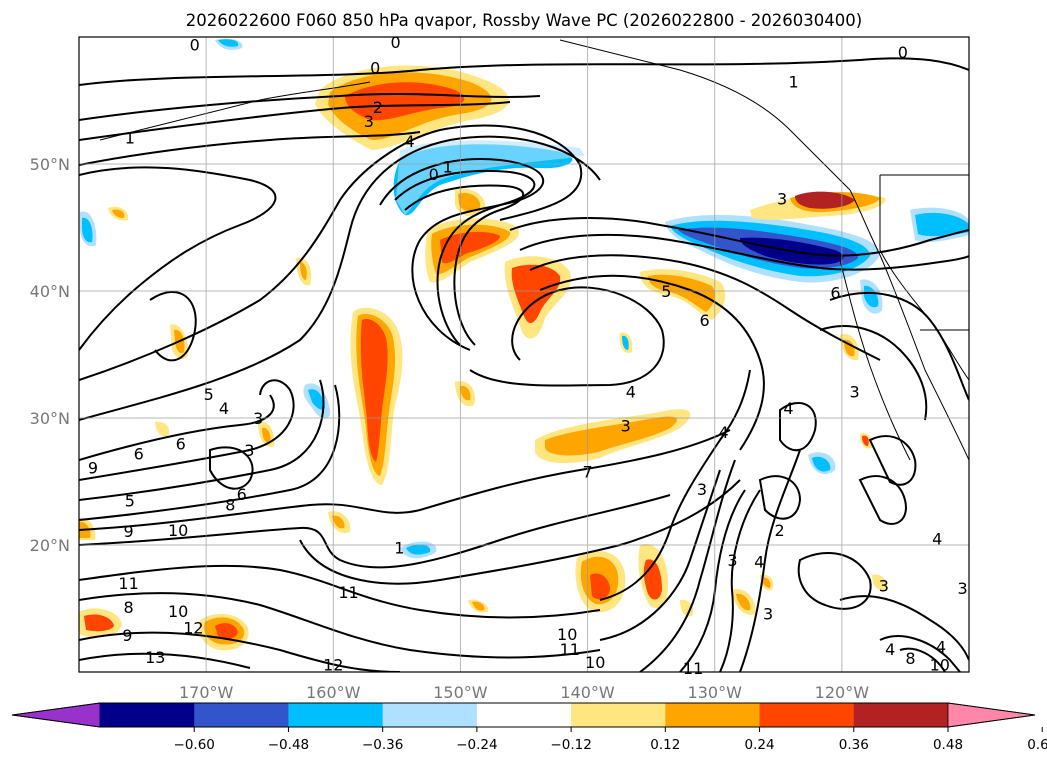 This screenshot has height=765, width=1047. What do you see at coordinates (948, 745) in the screenshot?
I see `colorbar-tick-label: 0.48` at bounding box center [948, 745].